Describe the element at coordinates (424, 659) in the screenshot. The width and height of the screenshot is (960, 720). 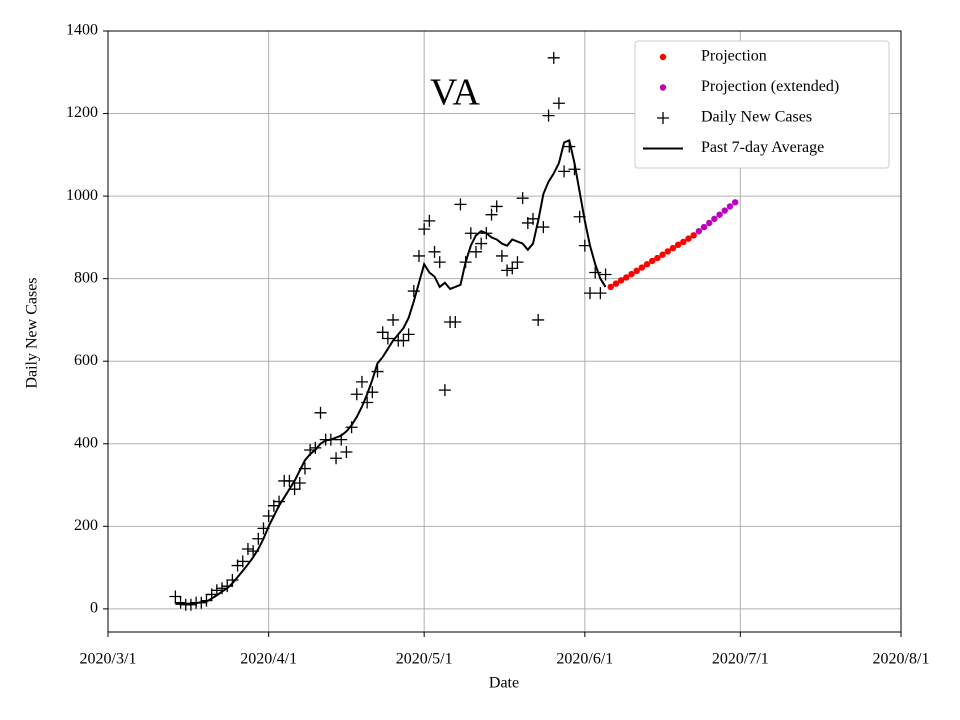
I see `x-tick-label: 2020/5/1` at that location.